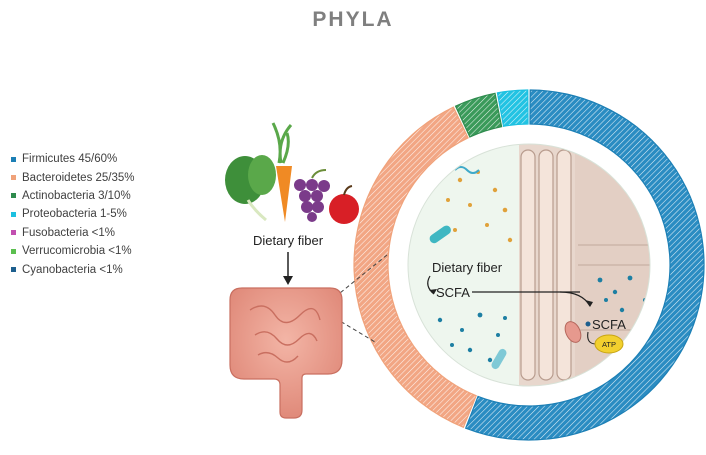  I want to click on atp-arrow, so click(592, 338).